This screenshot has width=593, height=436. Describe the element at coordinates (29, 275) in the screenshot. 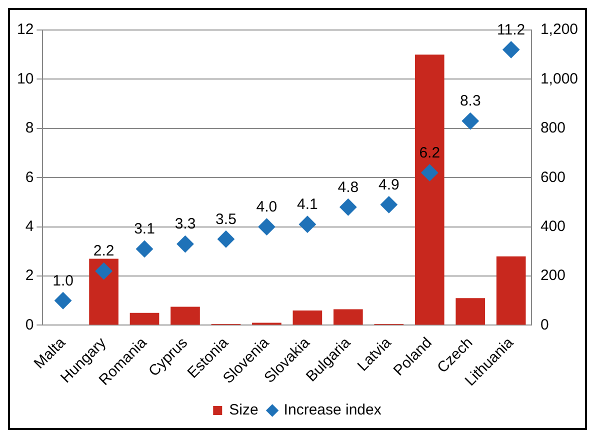

I see `y-tick-label: 2` at that location.